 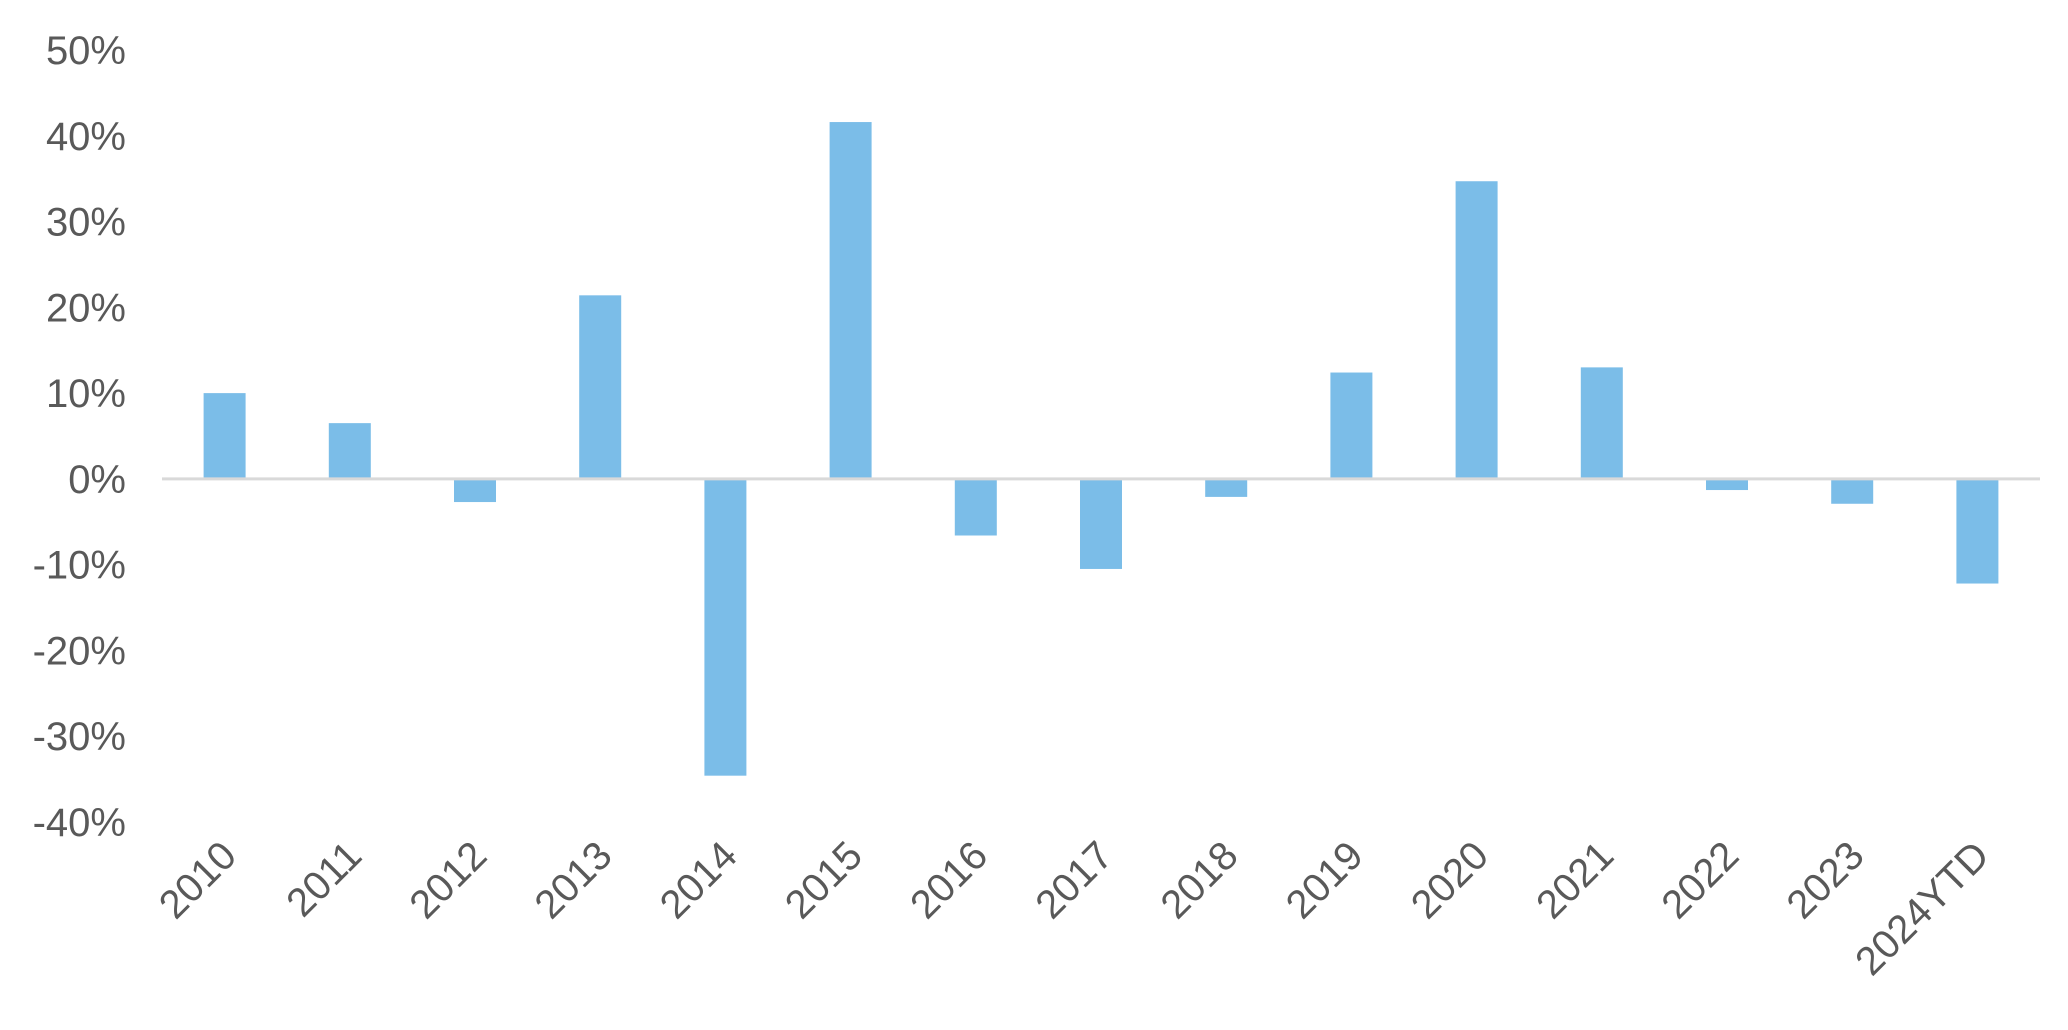 I want to click on x-tick-label: 2010, so click(x=198, y=880).